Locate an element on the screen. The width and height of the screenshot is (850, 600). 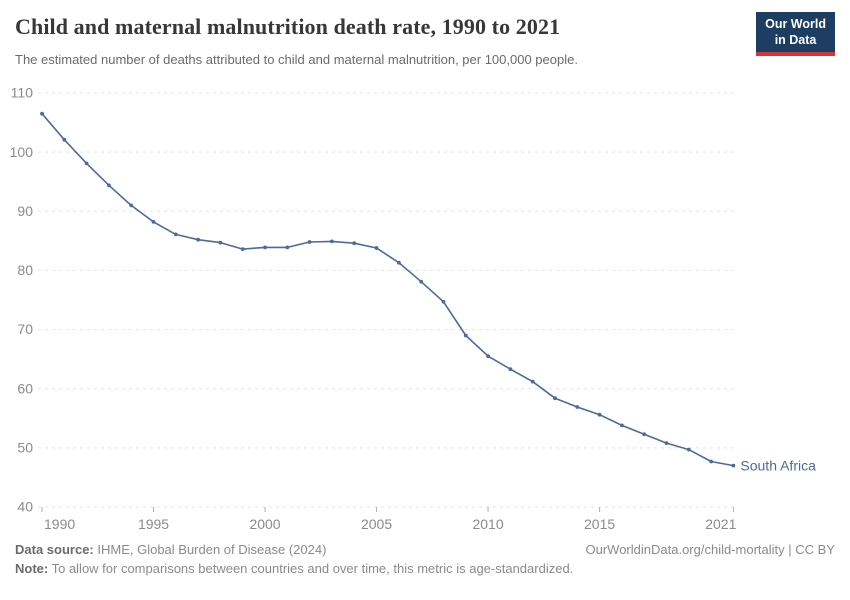
x-tick-label: 2000 is located at coordinates (264, 524).